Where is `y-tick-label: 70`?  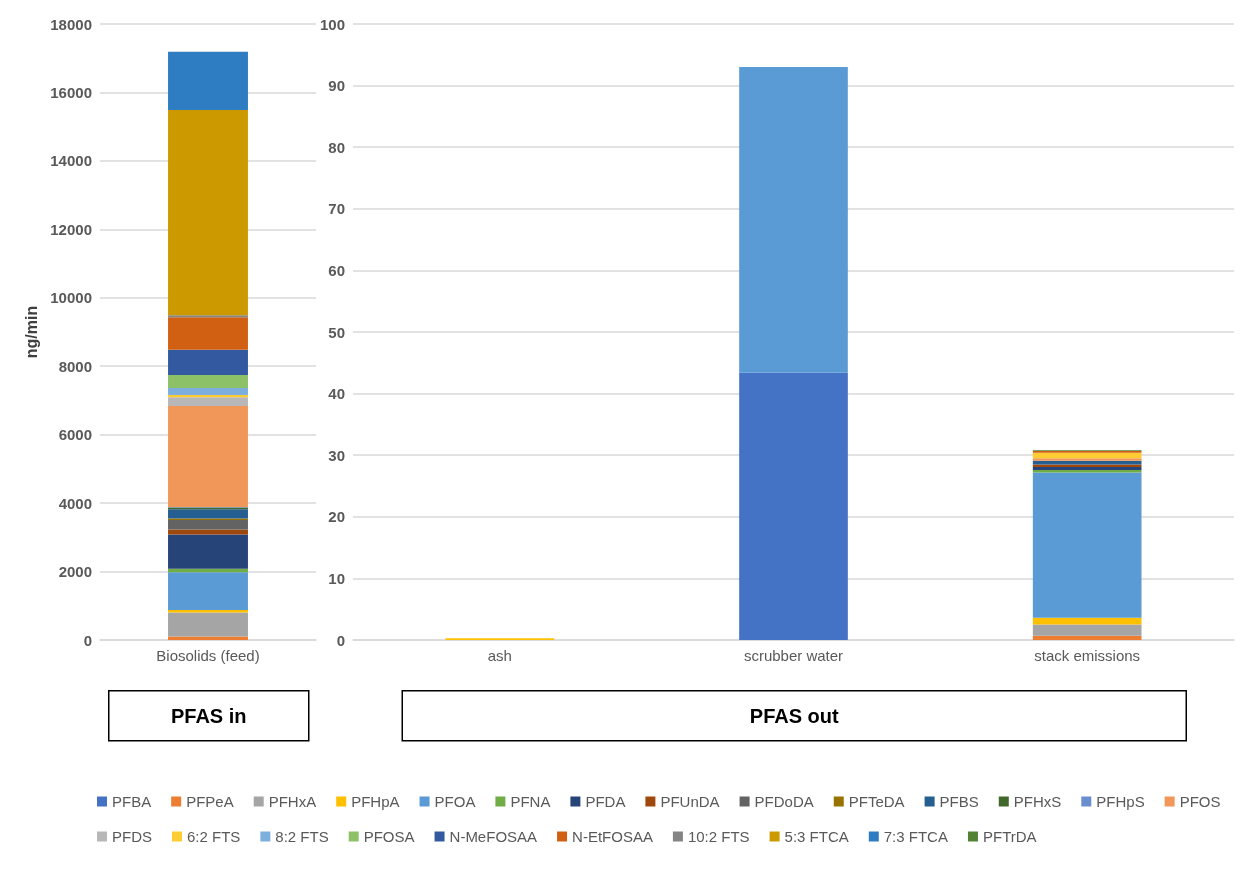
y-tick-label: 70 is located at coordinates (336, 209).